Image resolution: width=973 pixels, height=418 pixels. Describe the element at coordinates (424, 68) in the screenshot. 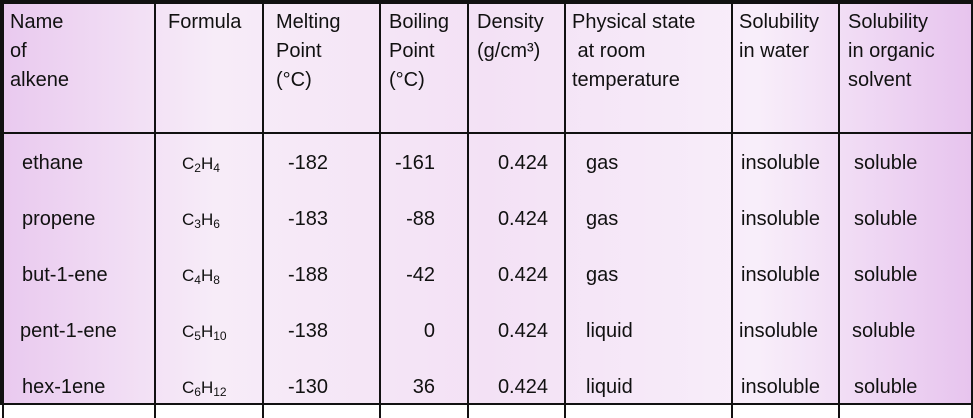

I see `header-boiling-point: Boiling Point (°C)` at that location.